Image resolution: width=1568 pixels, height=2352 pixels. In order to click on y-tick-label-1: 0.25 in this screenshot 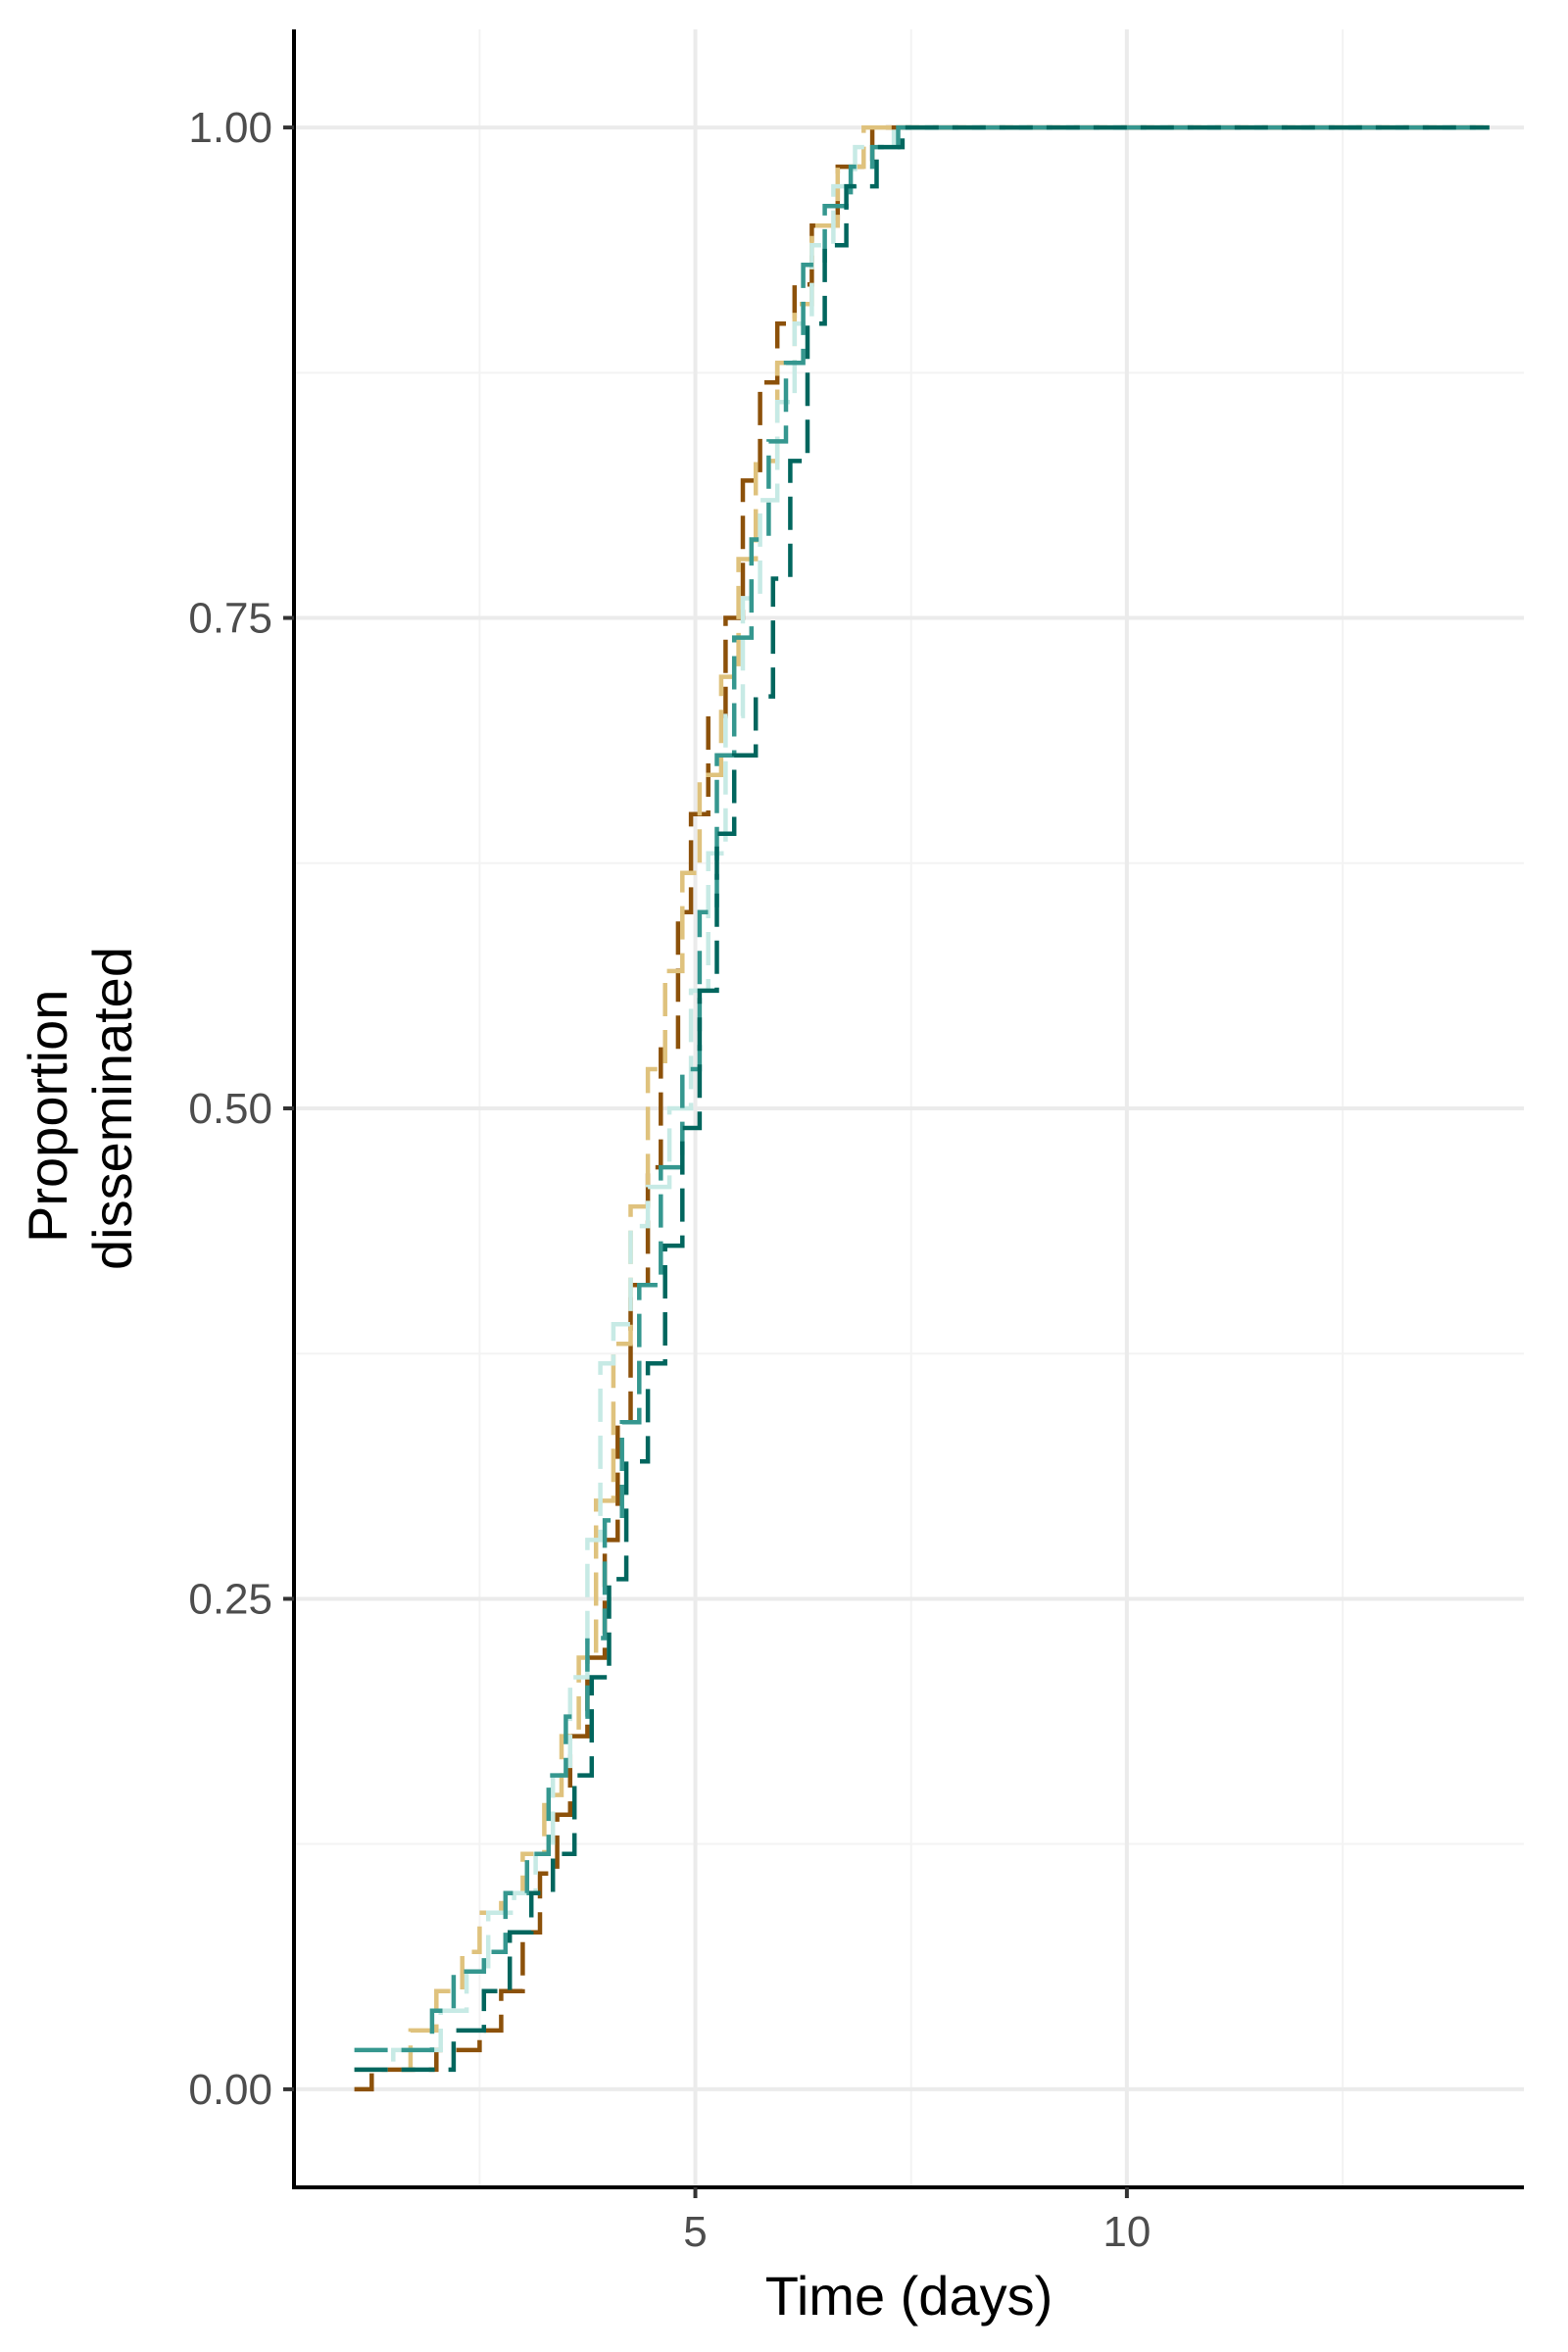, I will do `click(230, 1599)`.